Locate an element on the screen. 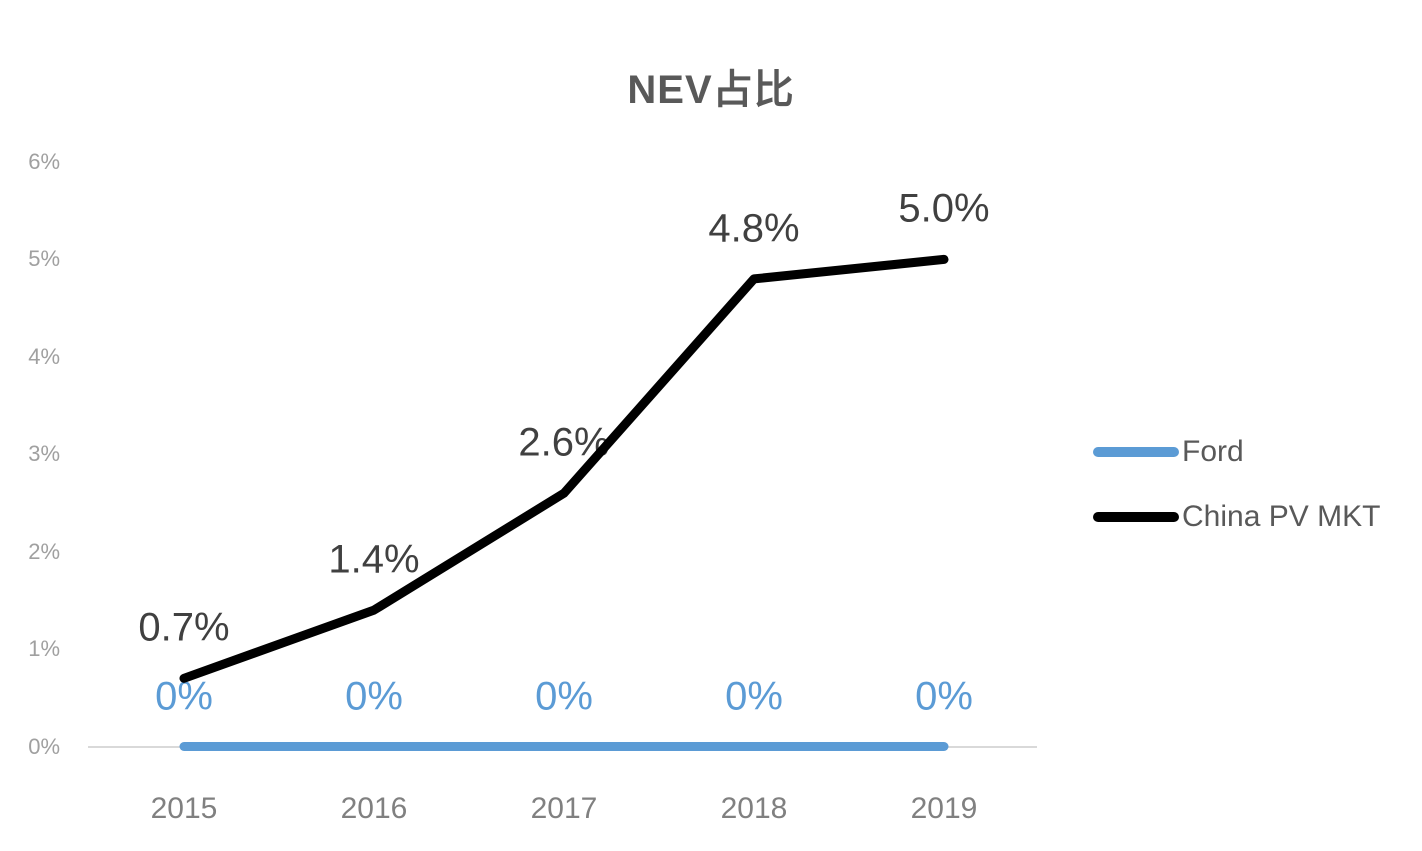  legend-label: China PV MKT is located at coordinates (1281, 516).